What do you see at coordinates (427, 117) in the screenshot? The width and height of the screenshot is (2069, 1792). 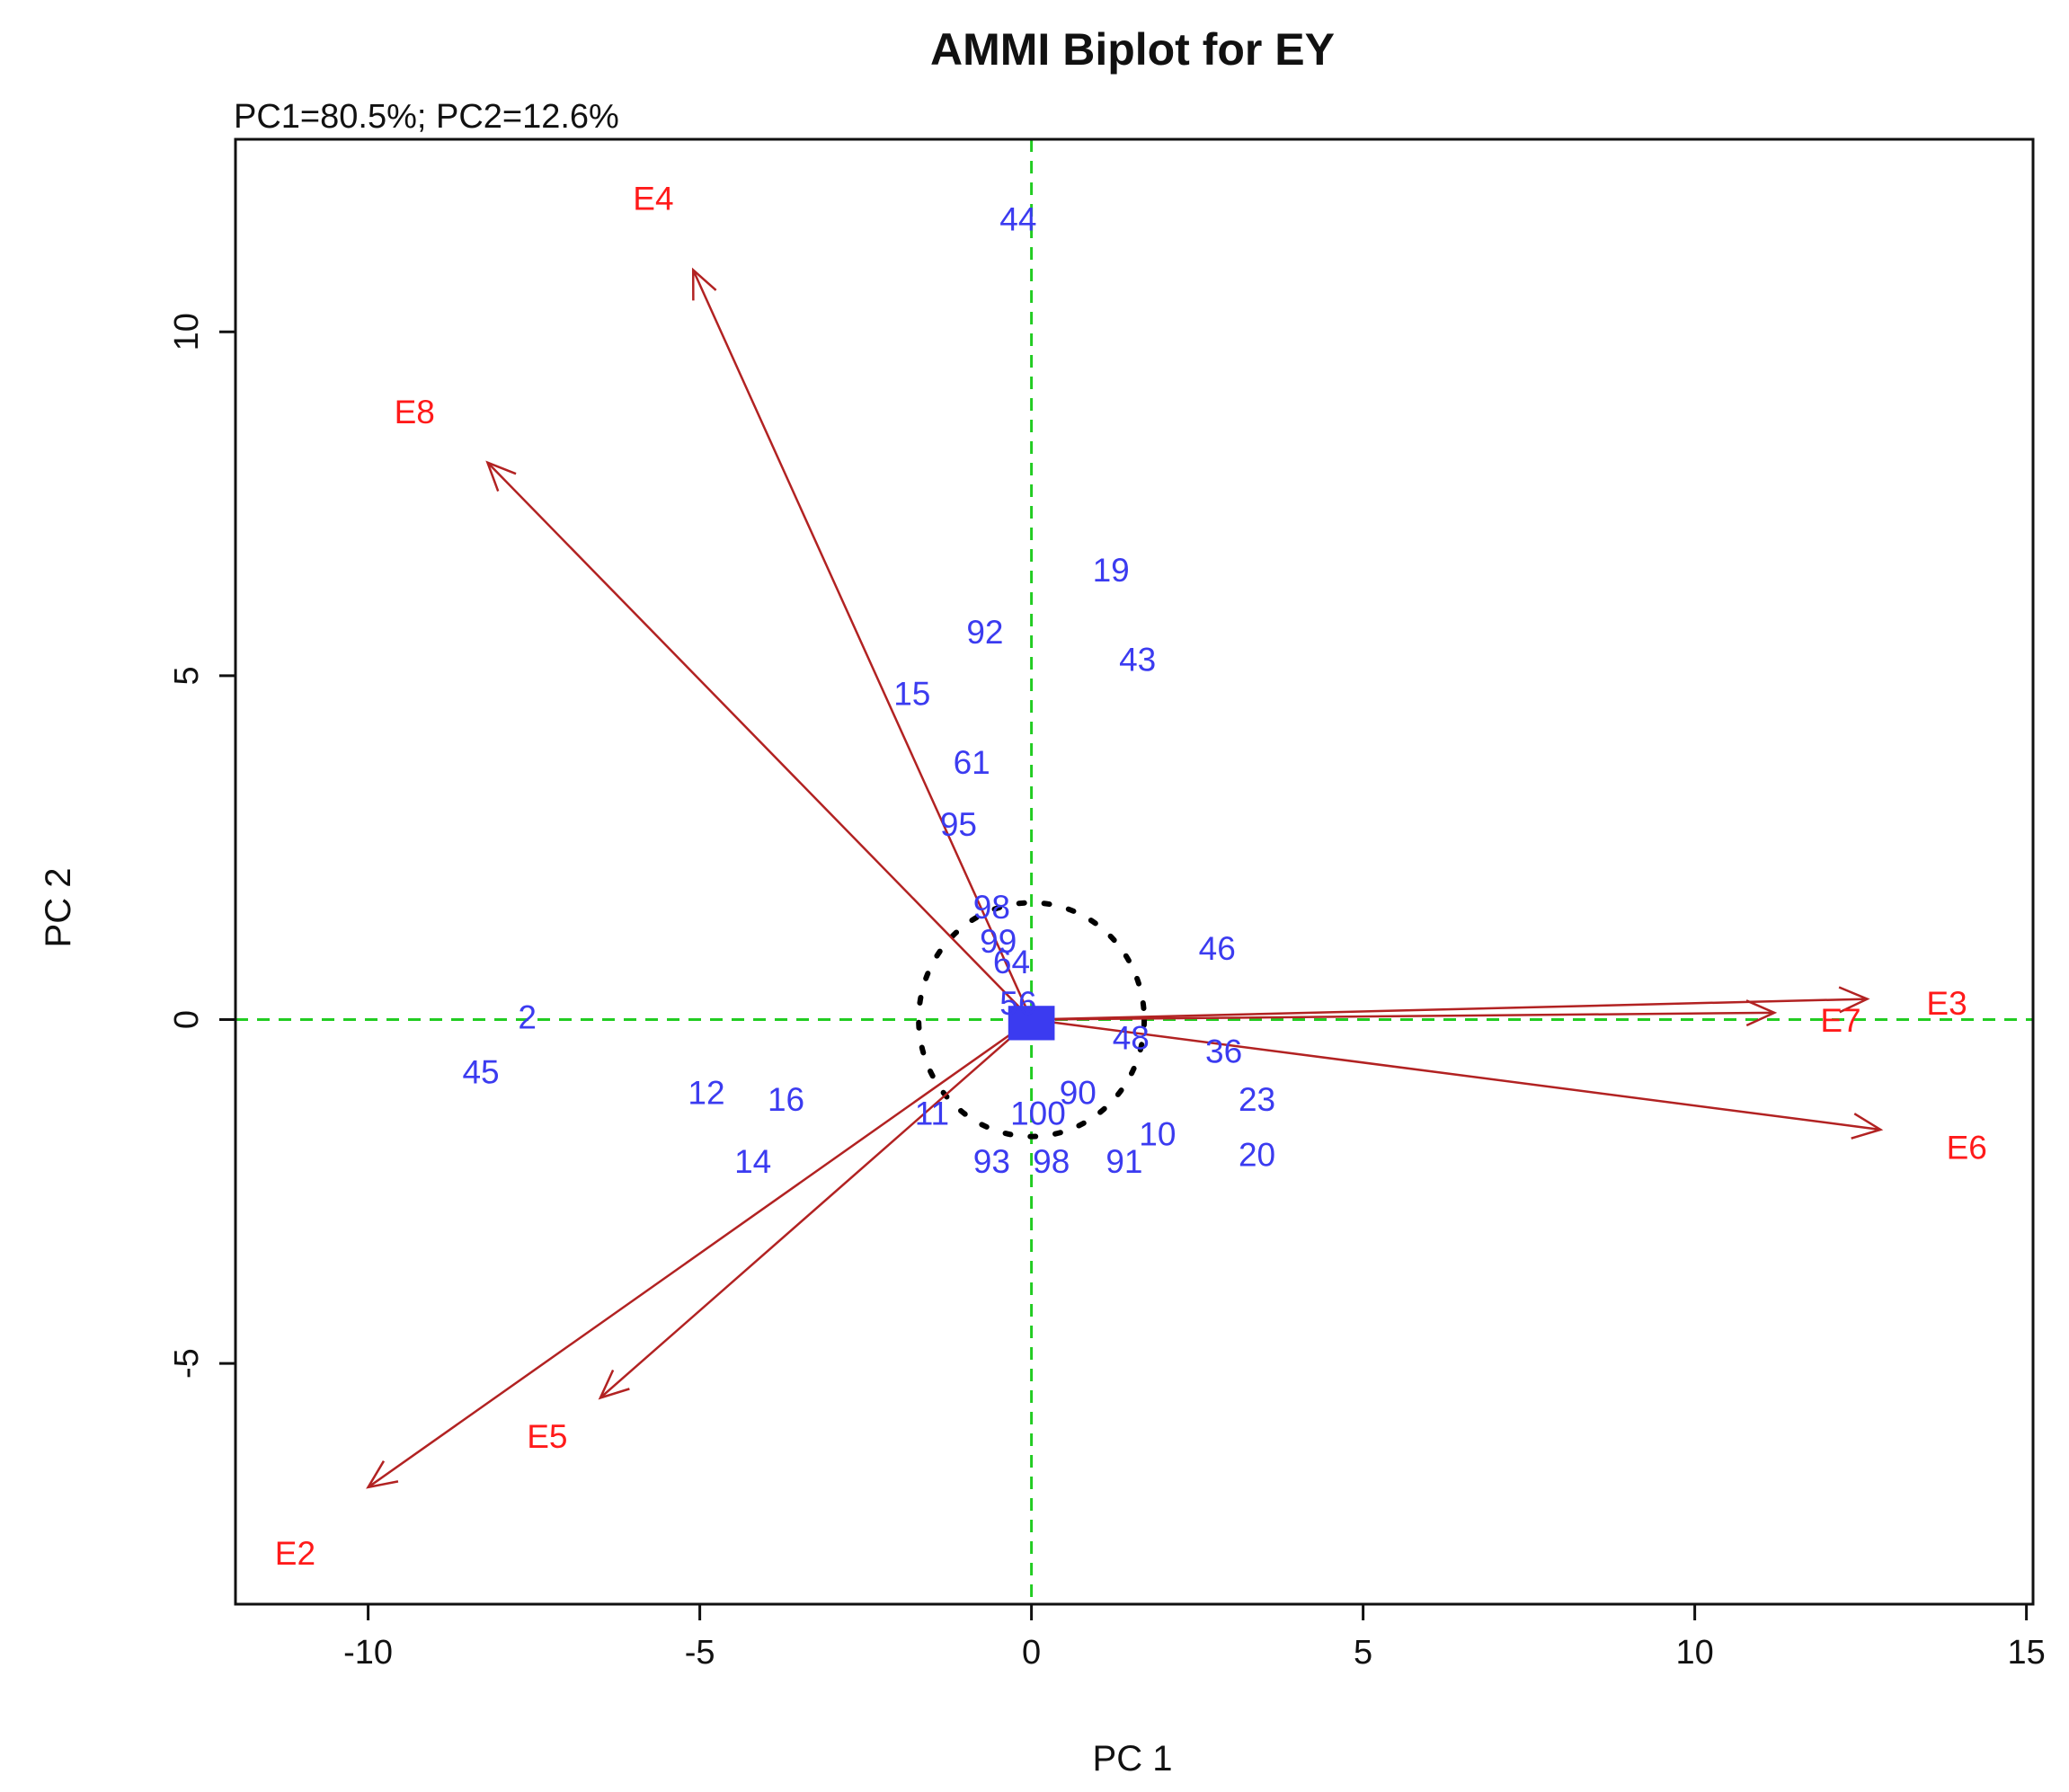 I see `chart-subtitle: PC1=80.5%; PC2=12.6%` at bounding box center [427, 117].